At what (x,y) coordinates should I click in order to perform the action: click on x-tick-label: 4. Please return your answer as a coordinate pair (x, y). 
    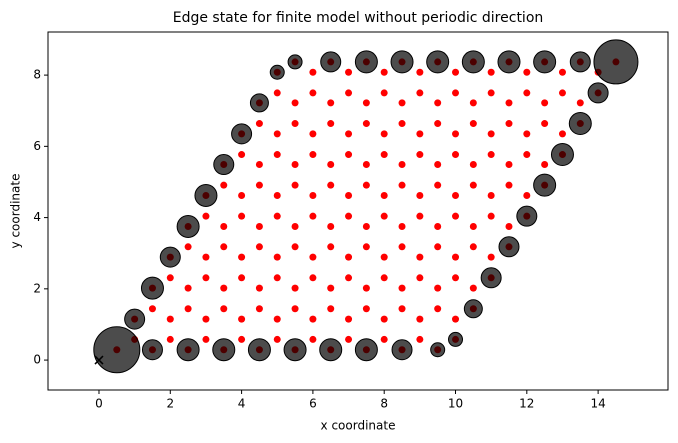
    Looking at the image, I should click on (242, 404).